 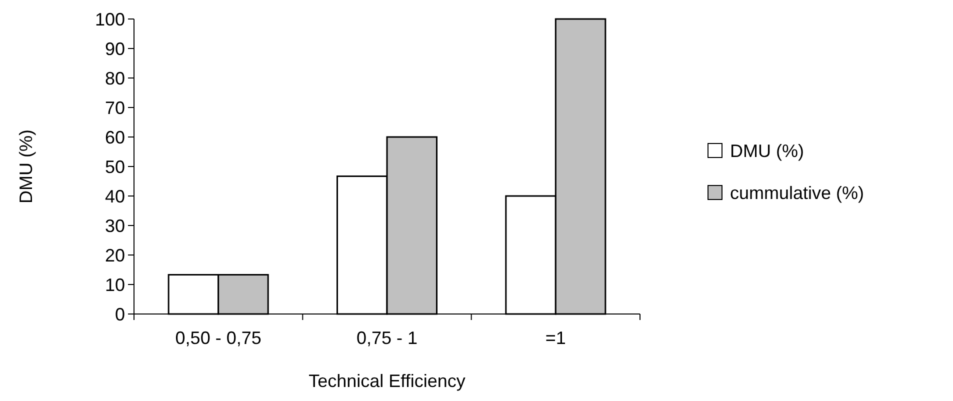 I want to click on y-tick-label: 70, so click(x=114, y=108).